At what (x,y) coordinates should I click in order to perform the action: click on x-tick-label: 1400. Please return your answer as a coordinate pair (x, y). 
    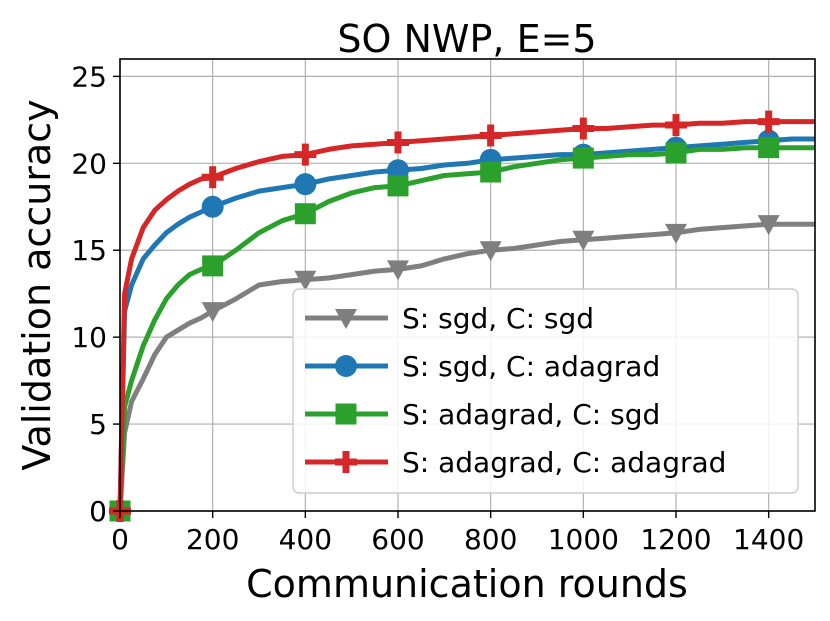
    Looking at the image, I should click on (768, 539).